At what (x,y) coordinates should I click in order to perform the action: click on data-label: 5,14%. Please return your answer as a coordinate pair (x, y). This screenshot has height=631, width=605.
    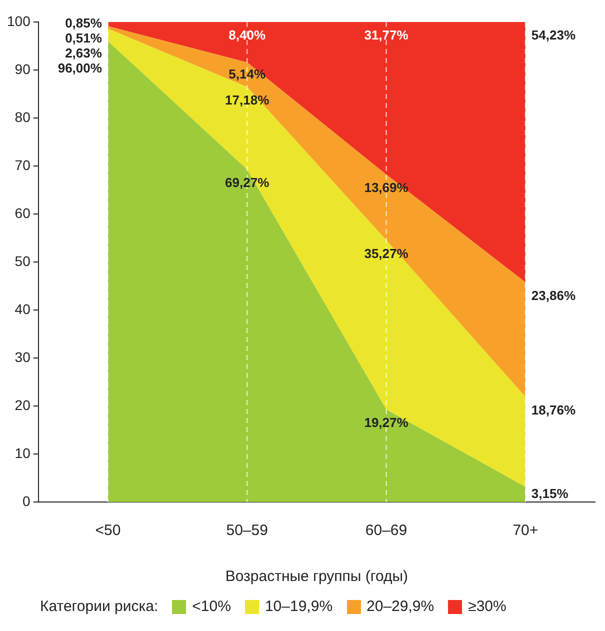
    Looking at the image, I should click on (247, 74).